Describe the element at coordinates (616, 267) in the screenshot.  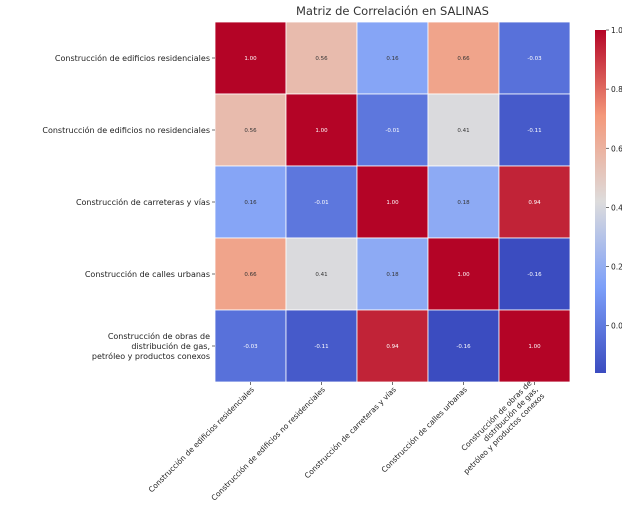
I see `colorbar-tick-label: 0.2` at that location.